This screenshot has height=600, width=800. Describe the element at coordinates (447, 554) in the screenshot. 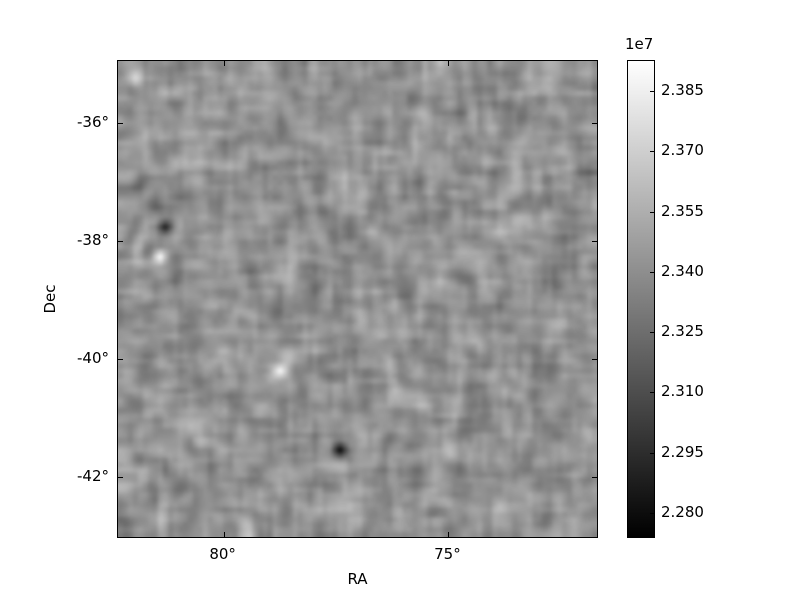

I see `x-tick-label: 75°` at that location.